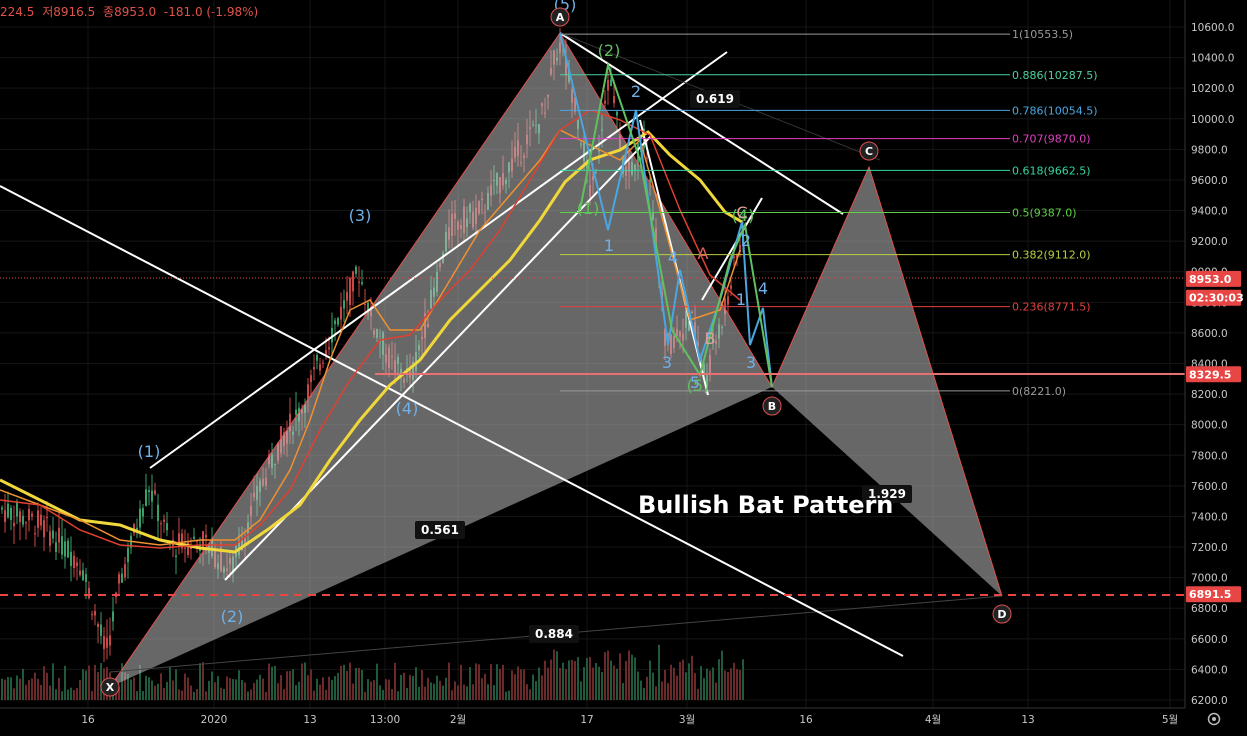  What do you see at coordinates (110, 687) in the screenshot?
I see `pattern-point-x: X` at bounding box center [110, 687].